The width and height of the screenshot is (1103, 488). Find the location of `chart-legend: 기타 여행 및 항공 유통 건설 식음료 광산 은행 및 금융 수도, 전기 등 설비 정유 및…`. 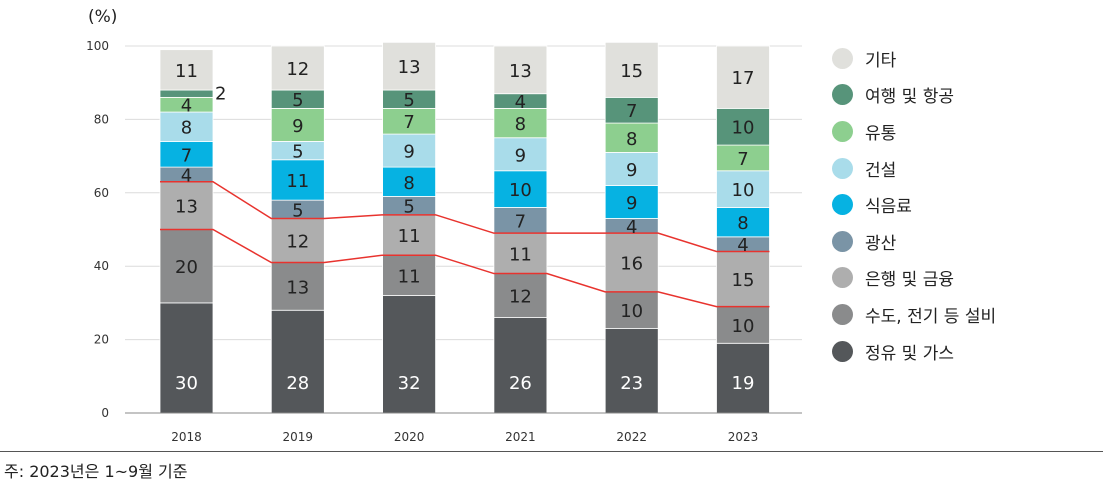

chart-legend: 기타 여행 및 항공 유통 건설 식음료 광산 은행 및 금융 수도, 전기 등 설비 정유 및… is located at coordinates (914, 204).